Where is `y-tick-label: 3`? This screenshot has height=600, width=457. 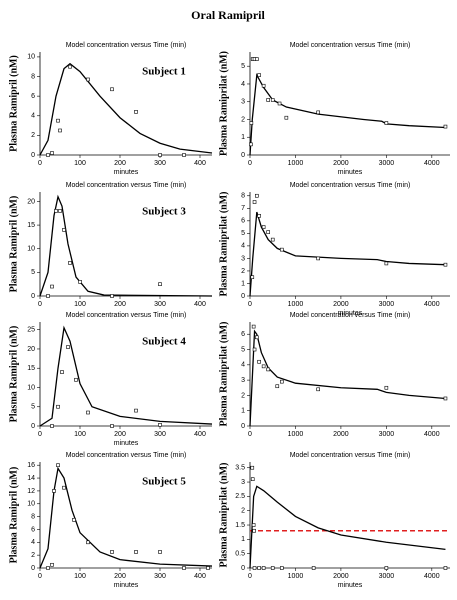 y-tick-label: 3 is located at coordinates (243, 258).